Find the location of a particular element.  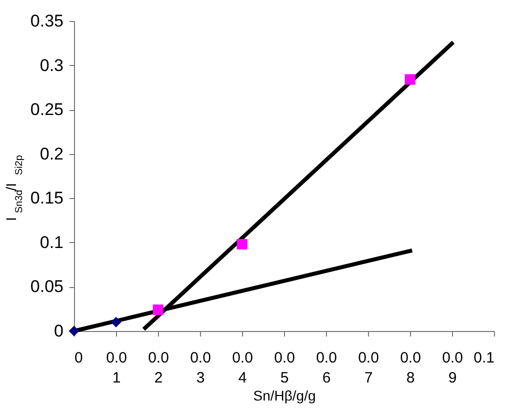

y-tick-label: 0.2 is located at coordinates (52, 154).